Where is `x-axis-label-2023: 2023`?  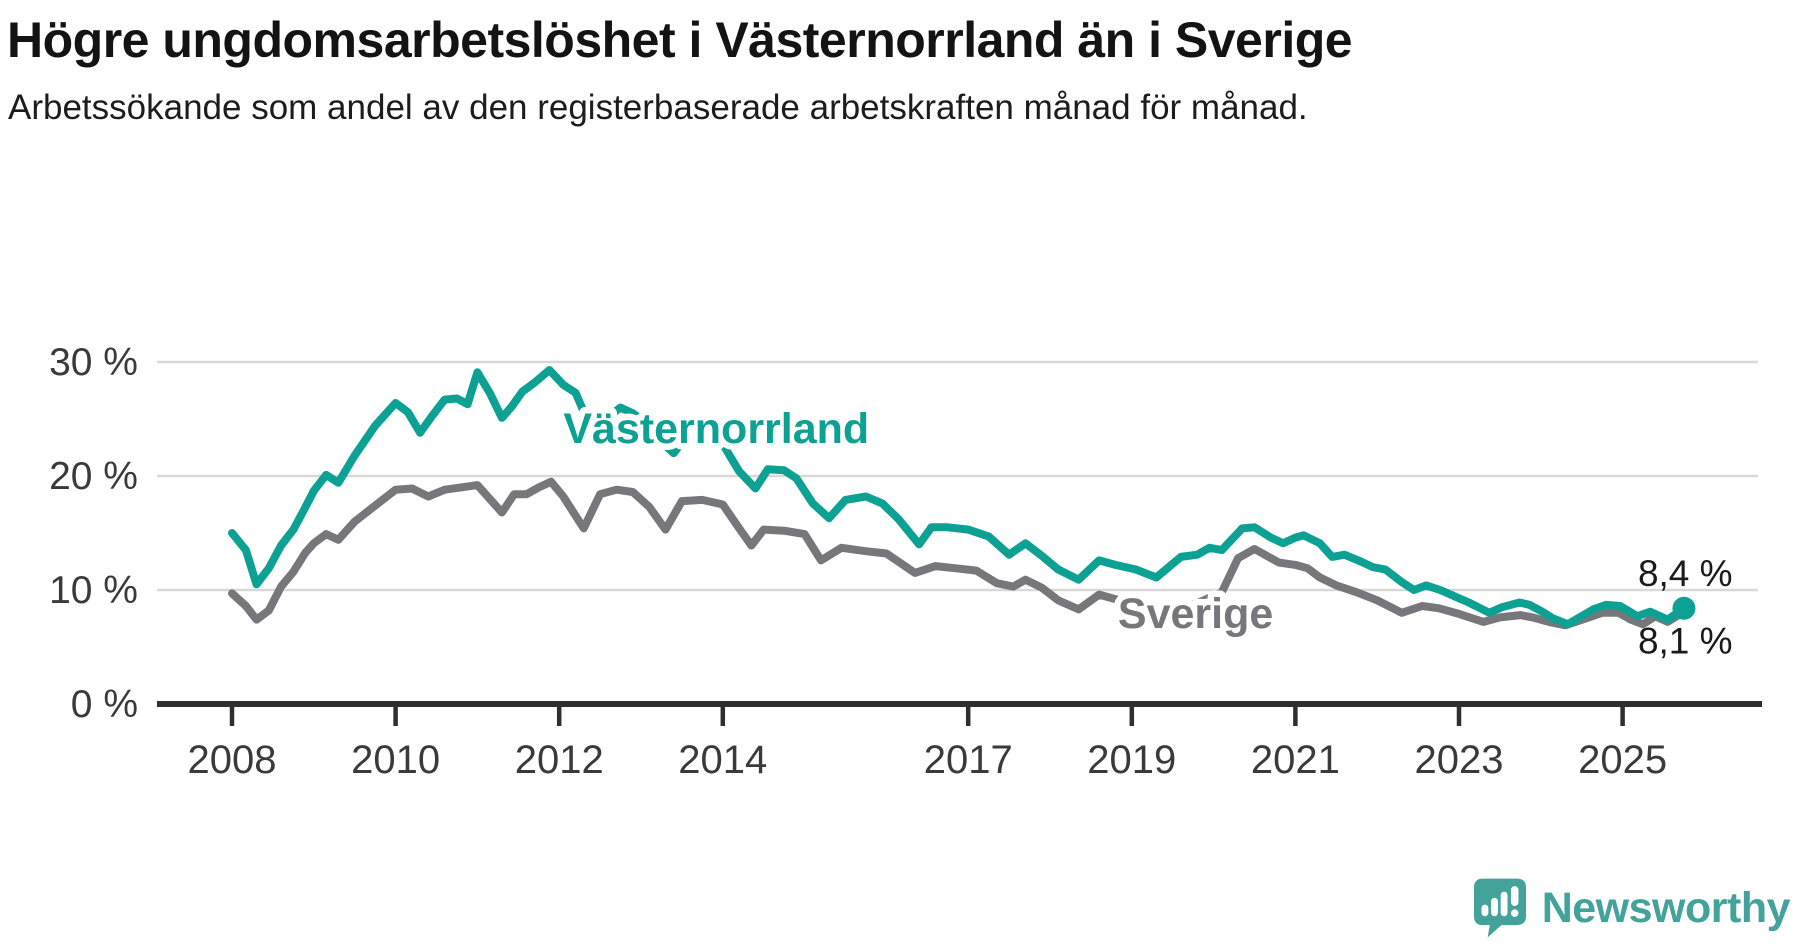 x-axis-label-2023: 2023 is located at coordinates (1459, 760).